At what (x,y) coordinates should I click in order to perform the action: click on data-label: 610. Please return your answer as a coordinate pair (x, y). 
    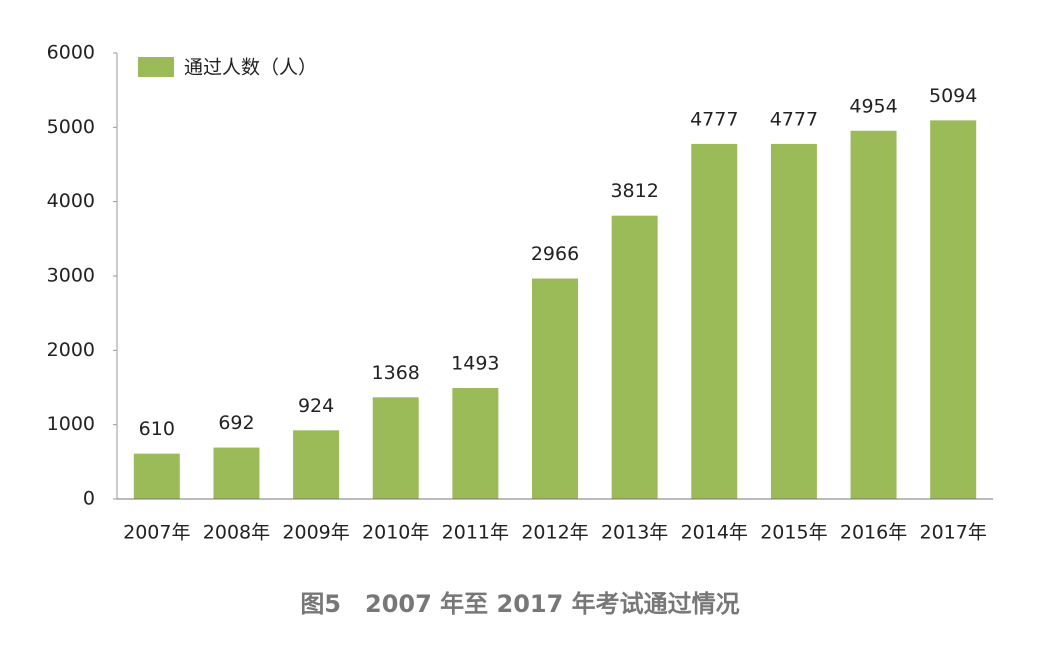
    Looking at the image, I should click on (157, 429).